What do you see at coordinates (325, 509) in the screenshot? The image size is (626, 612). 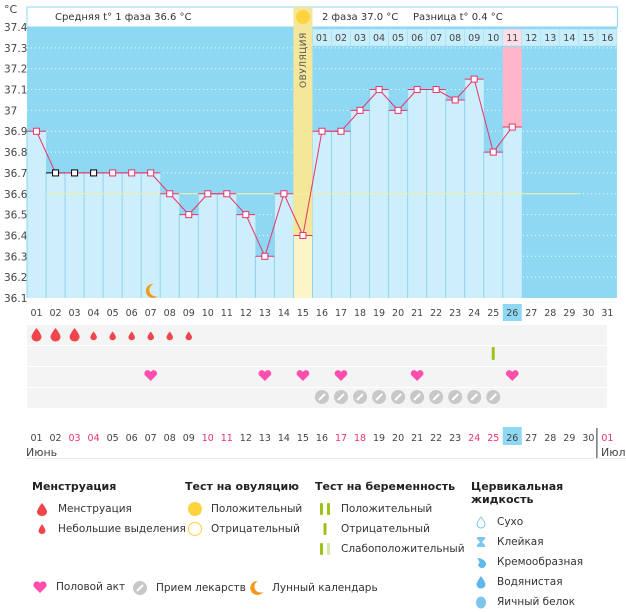 I see `test-positive-icon` at bounding box center [325, 509].